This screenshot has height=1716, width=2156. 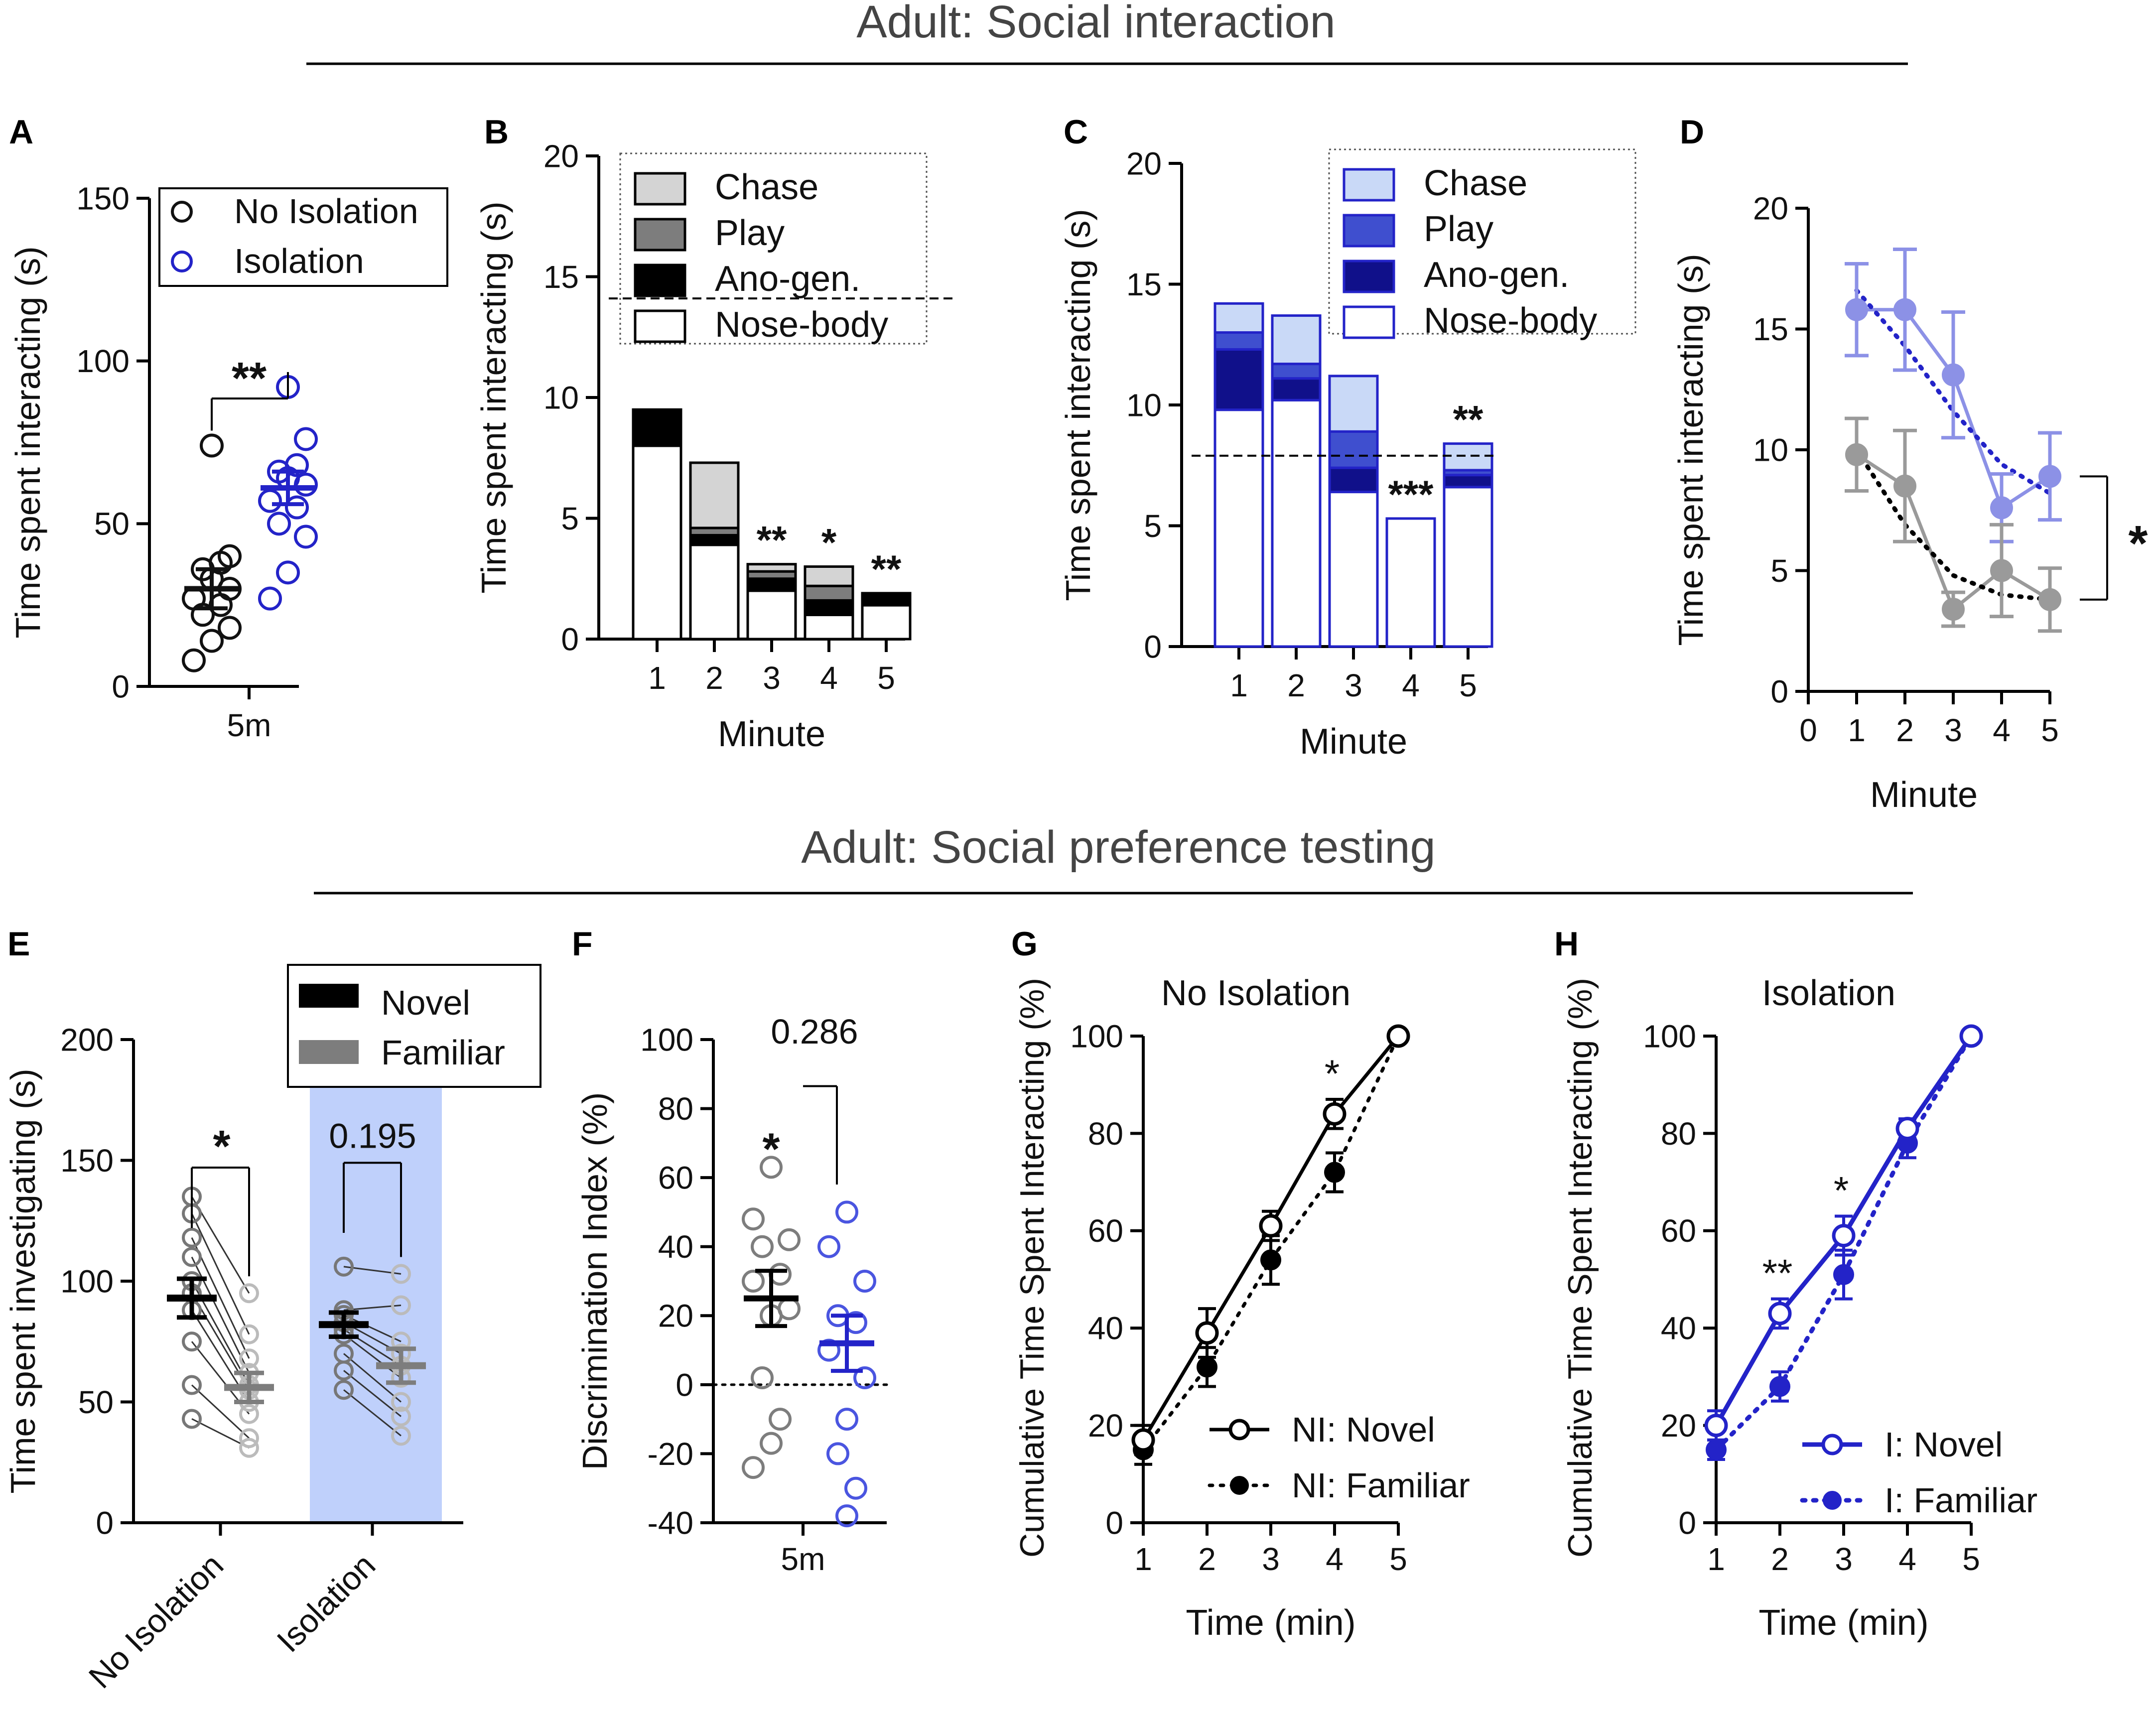 I want to click on legend-label: No Isolation, so click(x=326, y=211).